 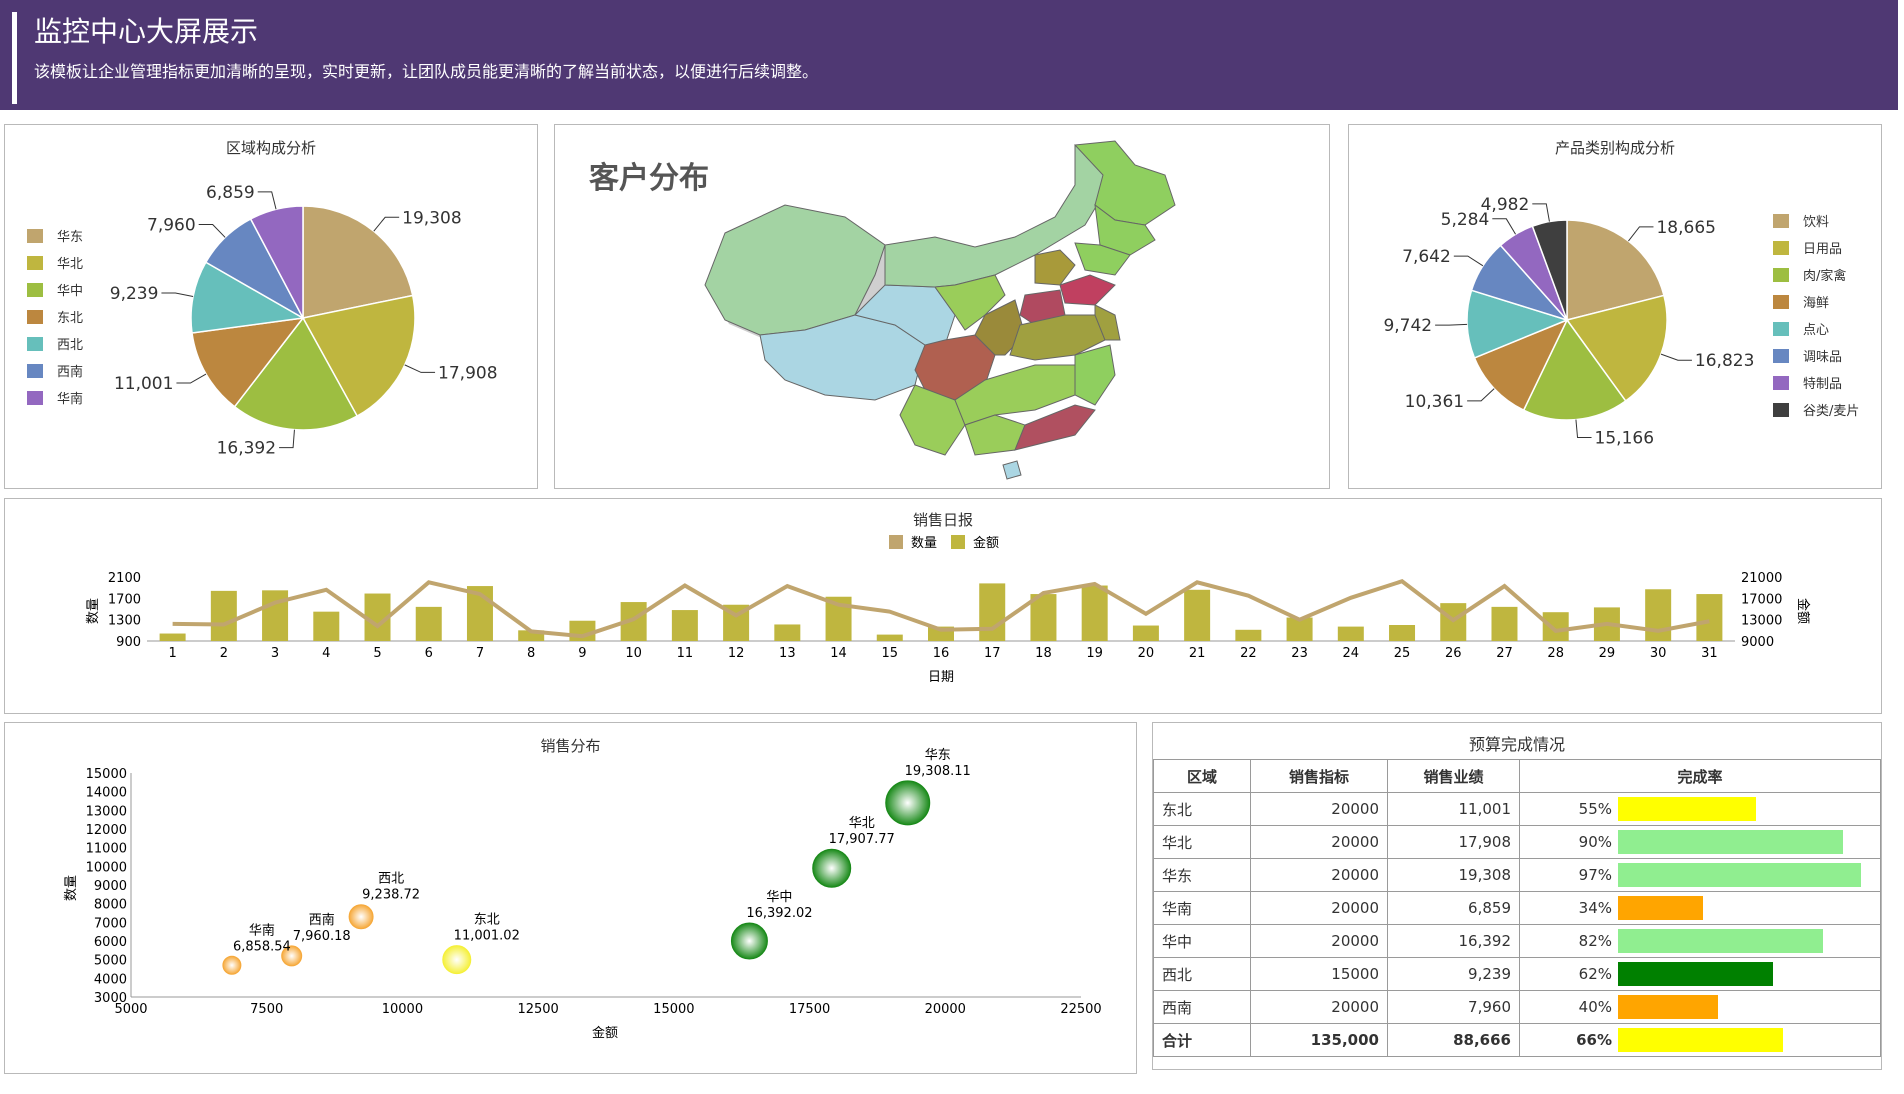 I want to click on table-row: 西南 20000 7,960 40%, so click(x=1517, y=1007).